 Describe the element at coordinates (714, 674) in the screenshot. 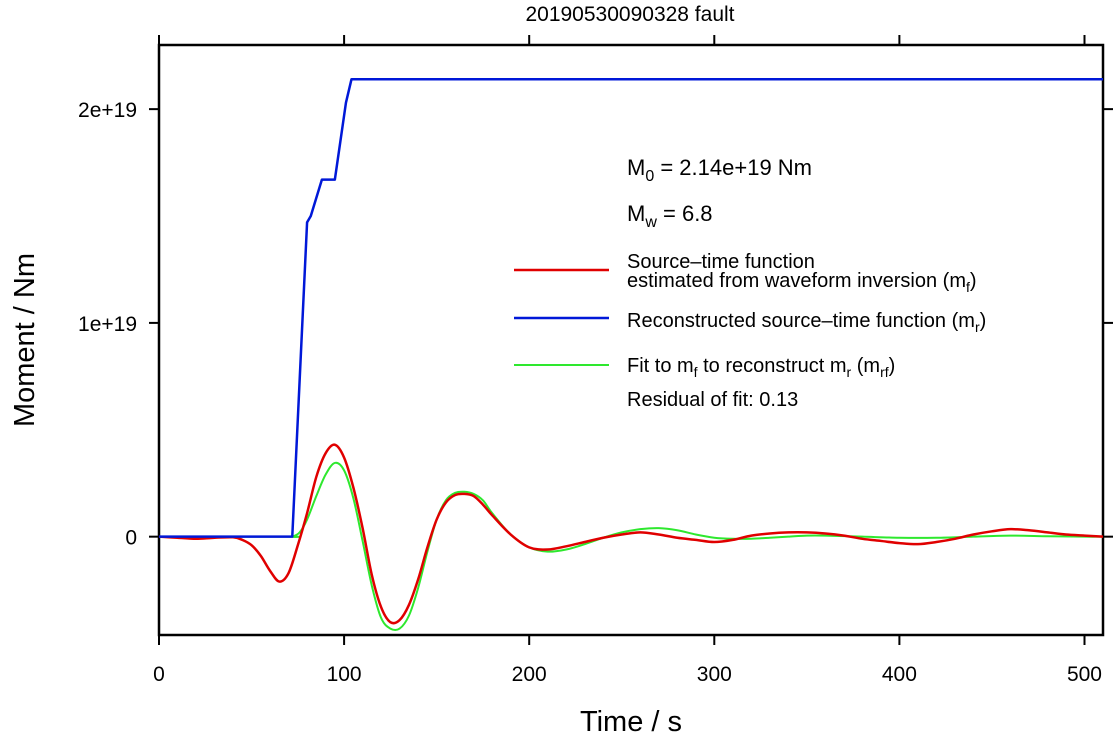

I see `x-tick-label: 300` at that location.